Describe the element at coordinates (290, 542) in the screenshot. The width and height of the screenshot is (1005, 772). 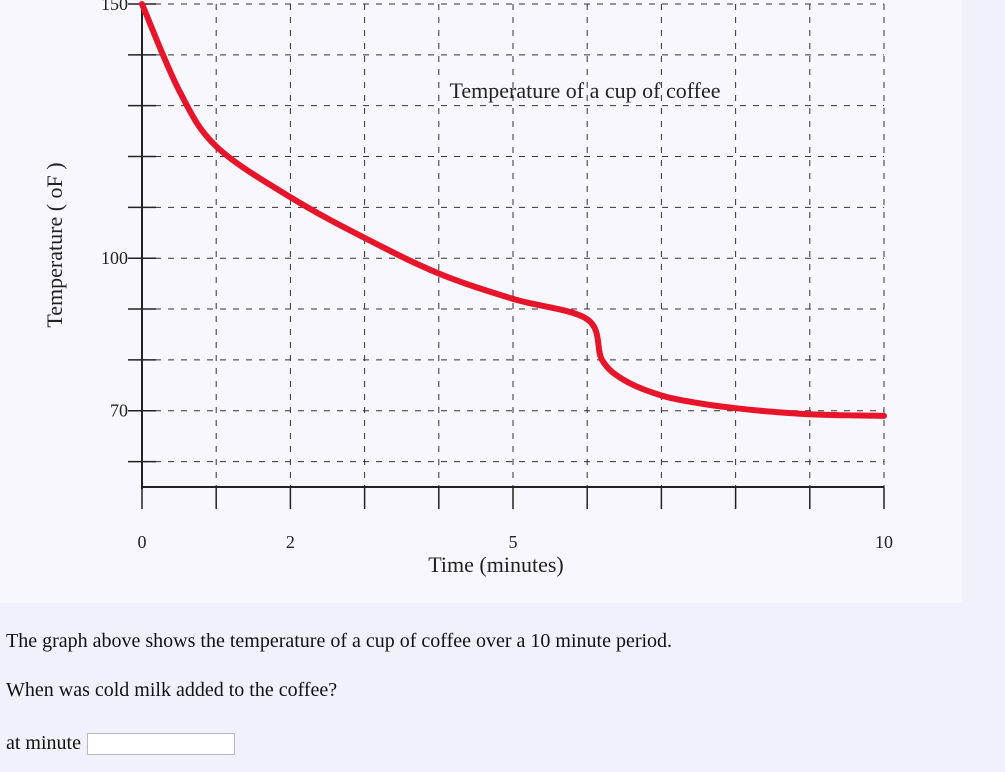
I see `x-tick-label: 2` at that location.